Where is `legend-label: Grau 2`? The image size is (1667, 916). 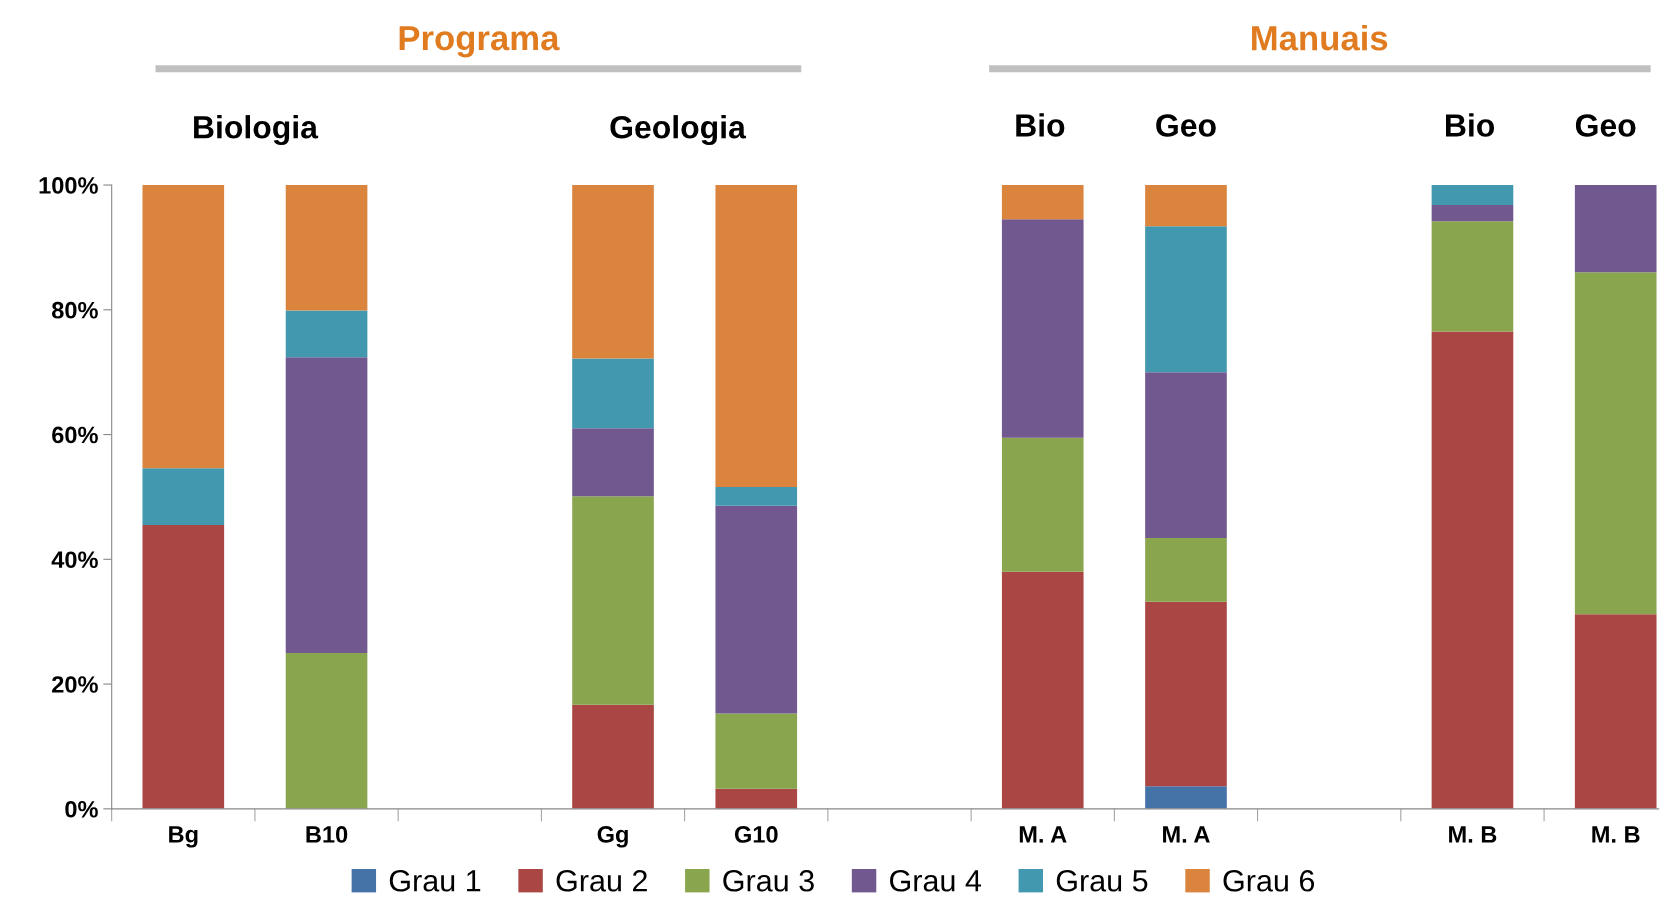 legend-label: Grau 2 is located at coordinates (601, 880).